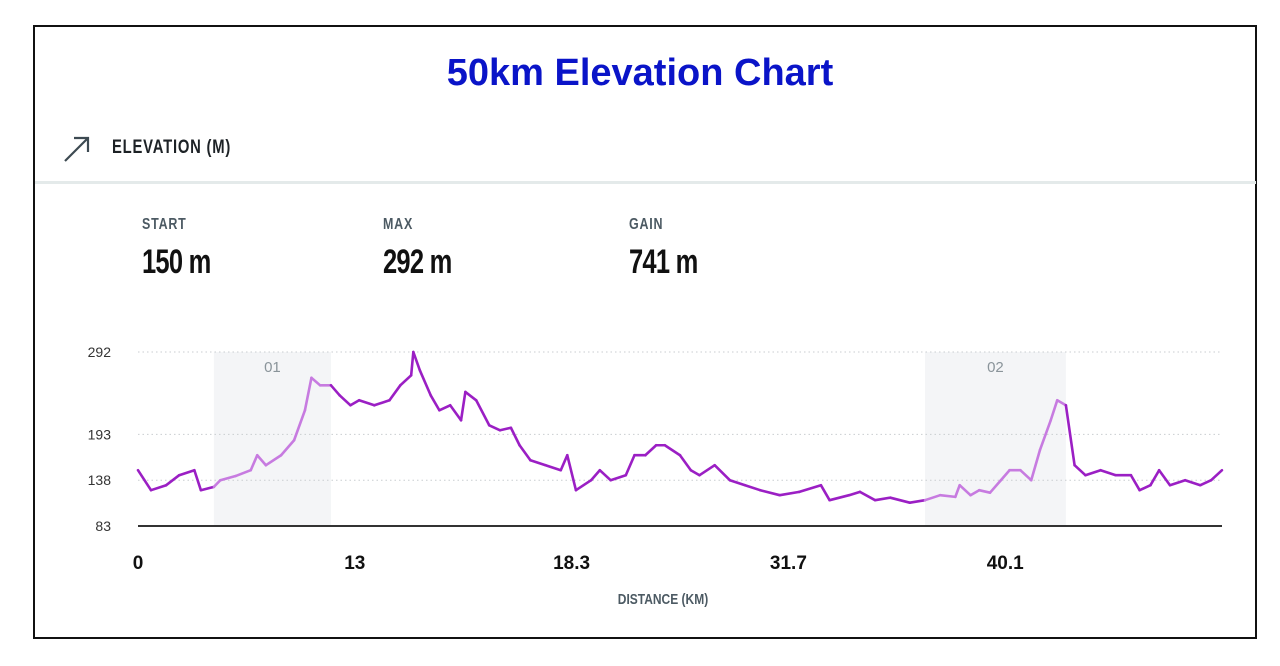 Image resolution: width=1280 pixels, height=666 pixels. What do you see at coordinates (100, 480) in the screenshot?
I see `y-tick-label: 138` at bounding box center [100, 480].